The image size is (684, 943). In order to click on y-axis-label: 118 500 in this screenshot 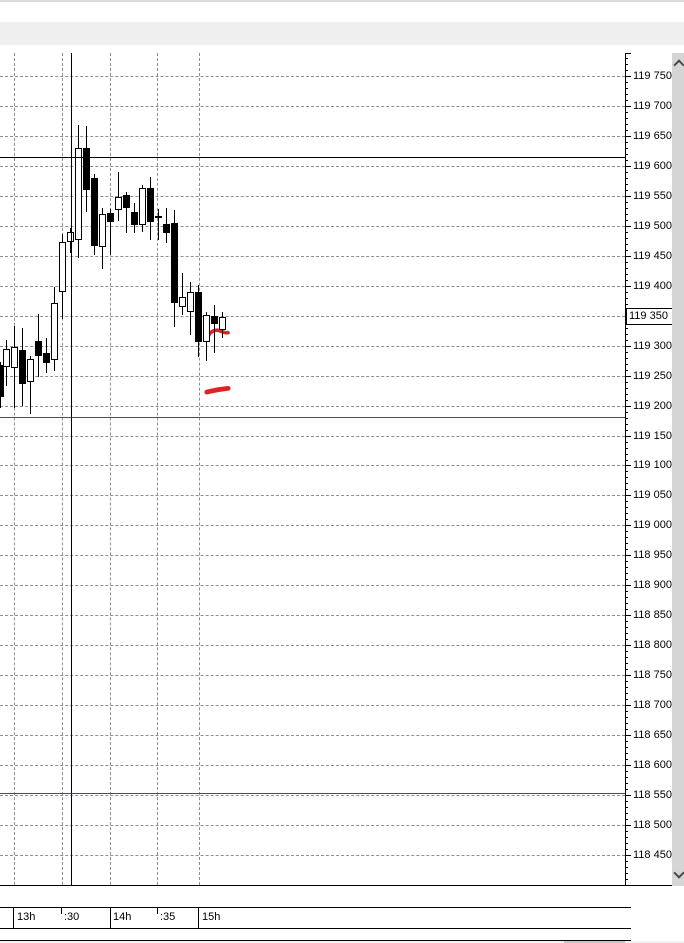, I will do `click(652, 825)`.